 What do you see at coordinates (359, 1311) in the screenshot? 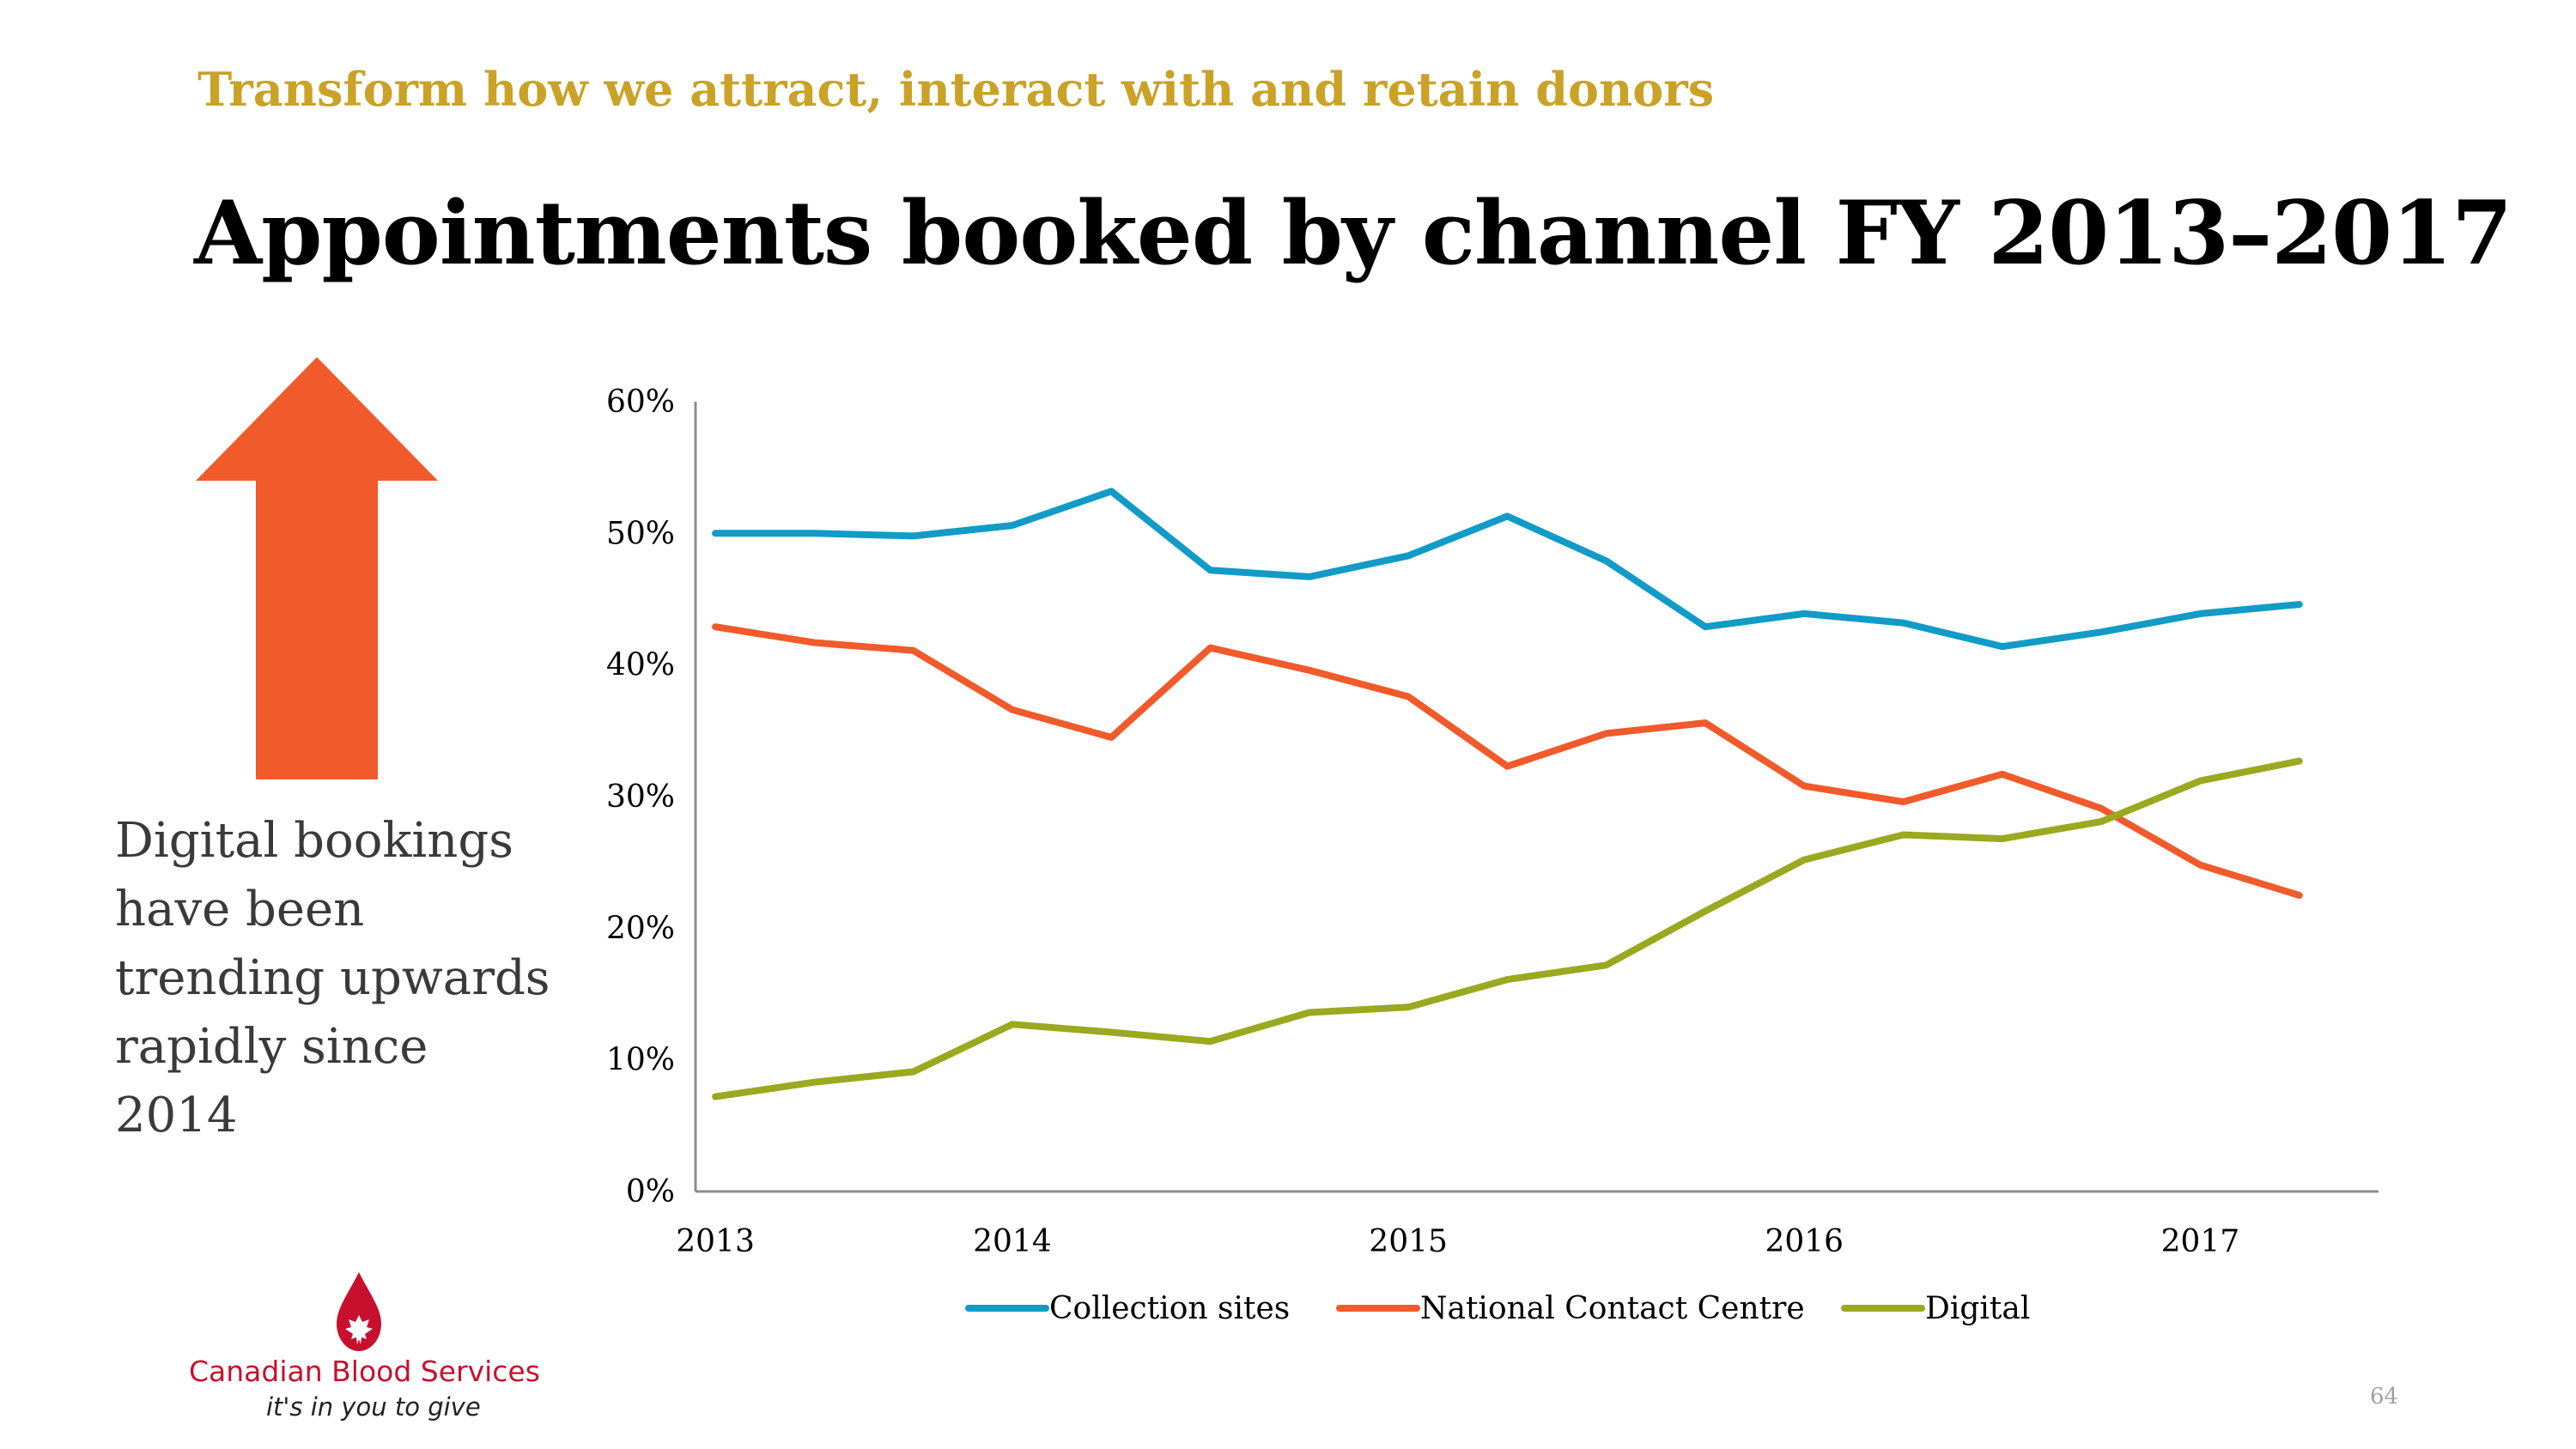
I see `blood-drop-icon` at bounding box center [359, 1311].